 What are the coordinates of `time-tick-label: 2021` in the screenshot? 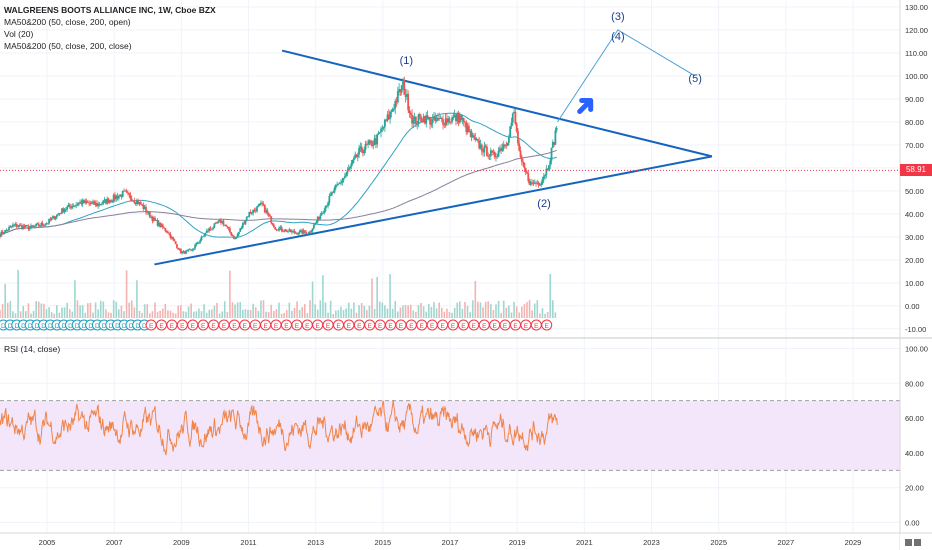 It's located at (584, 542).